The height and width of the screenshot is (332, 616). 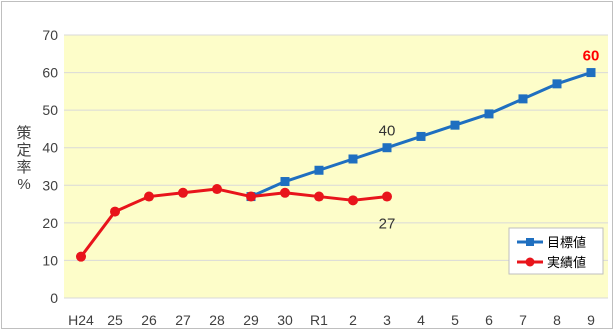 What do you see at coordinates (566, 242) in the screenshot?
I see `legend-label: 目標値` at bounding box center [566, 242].